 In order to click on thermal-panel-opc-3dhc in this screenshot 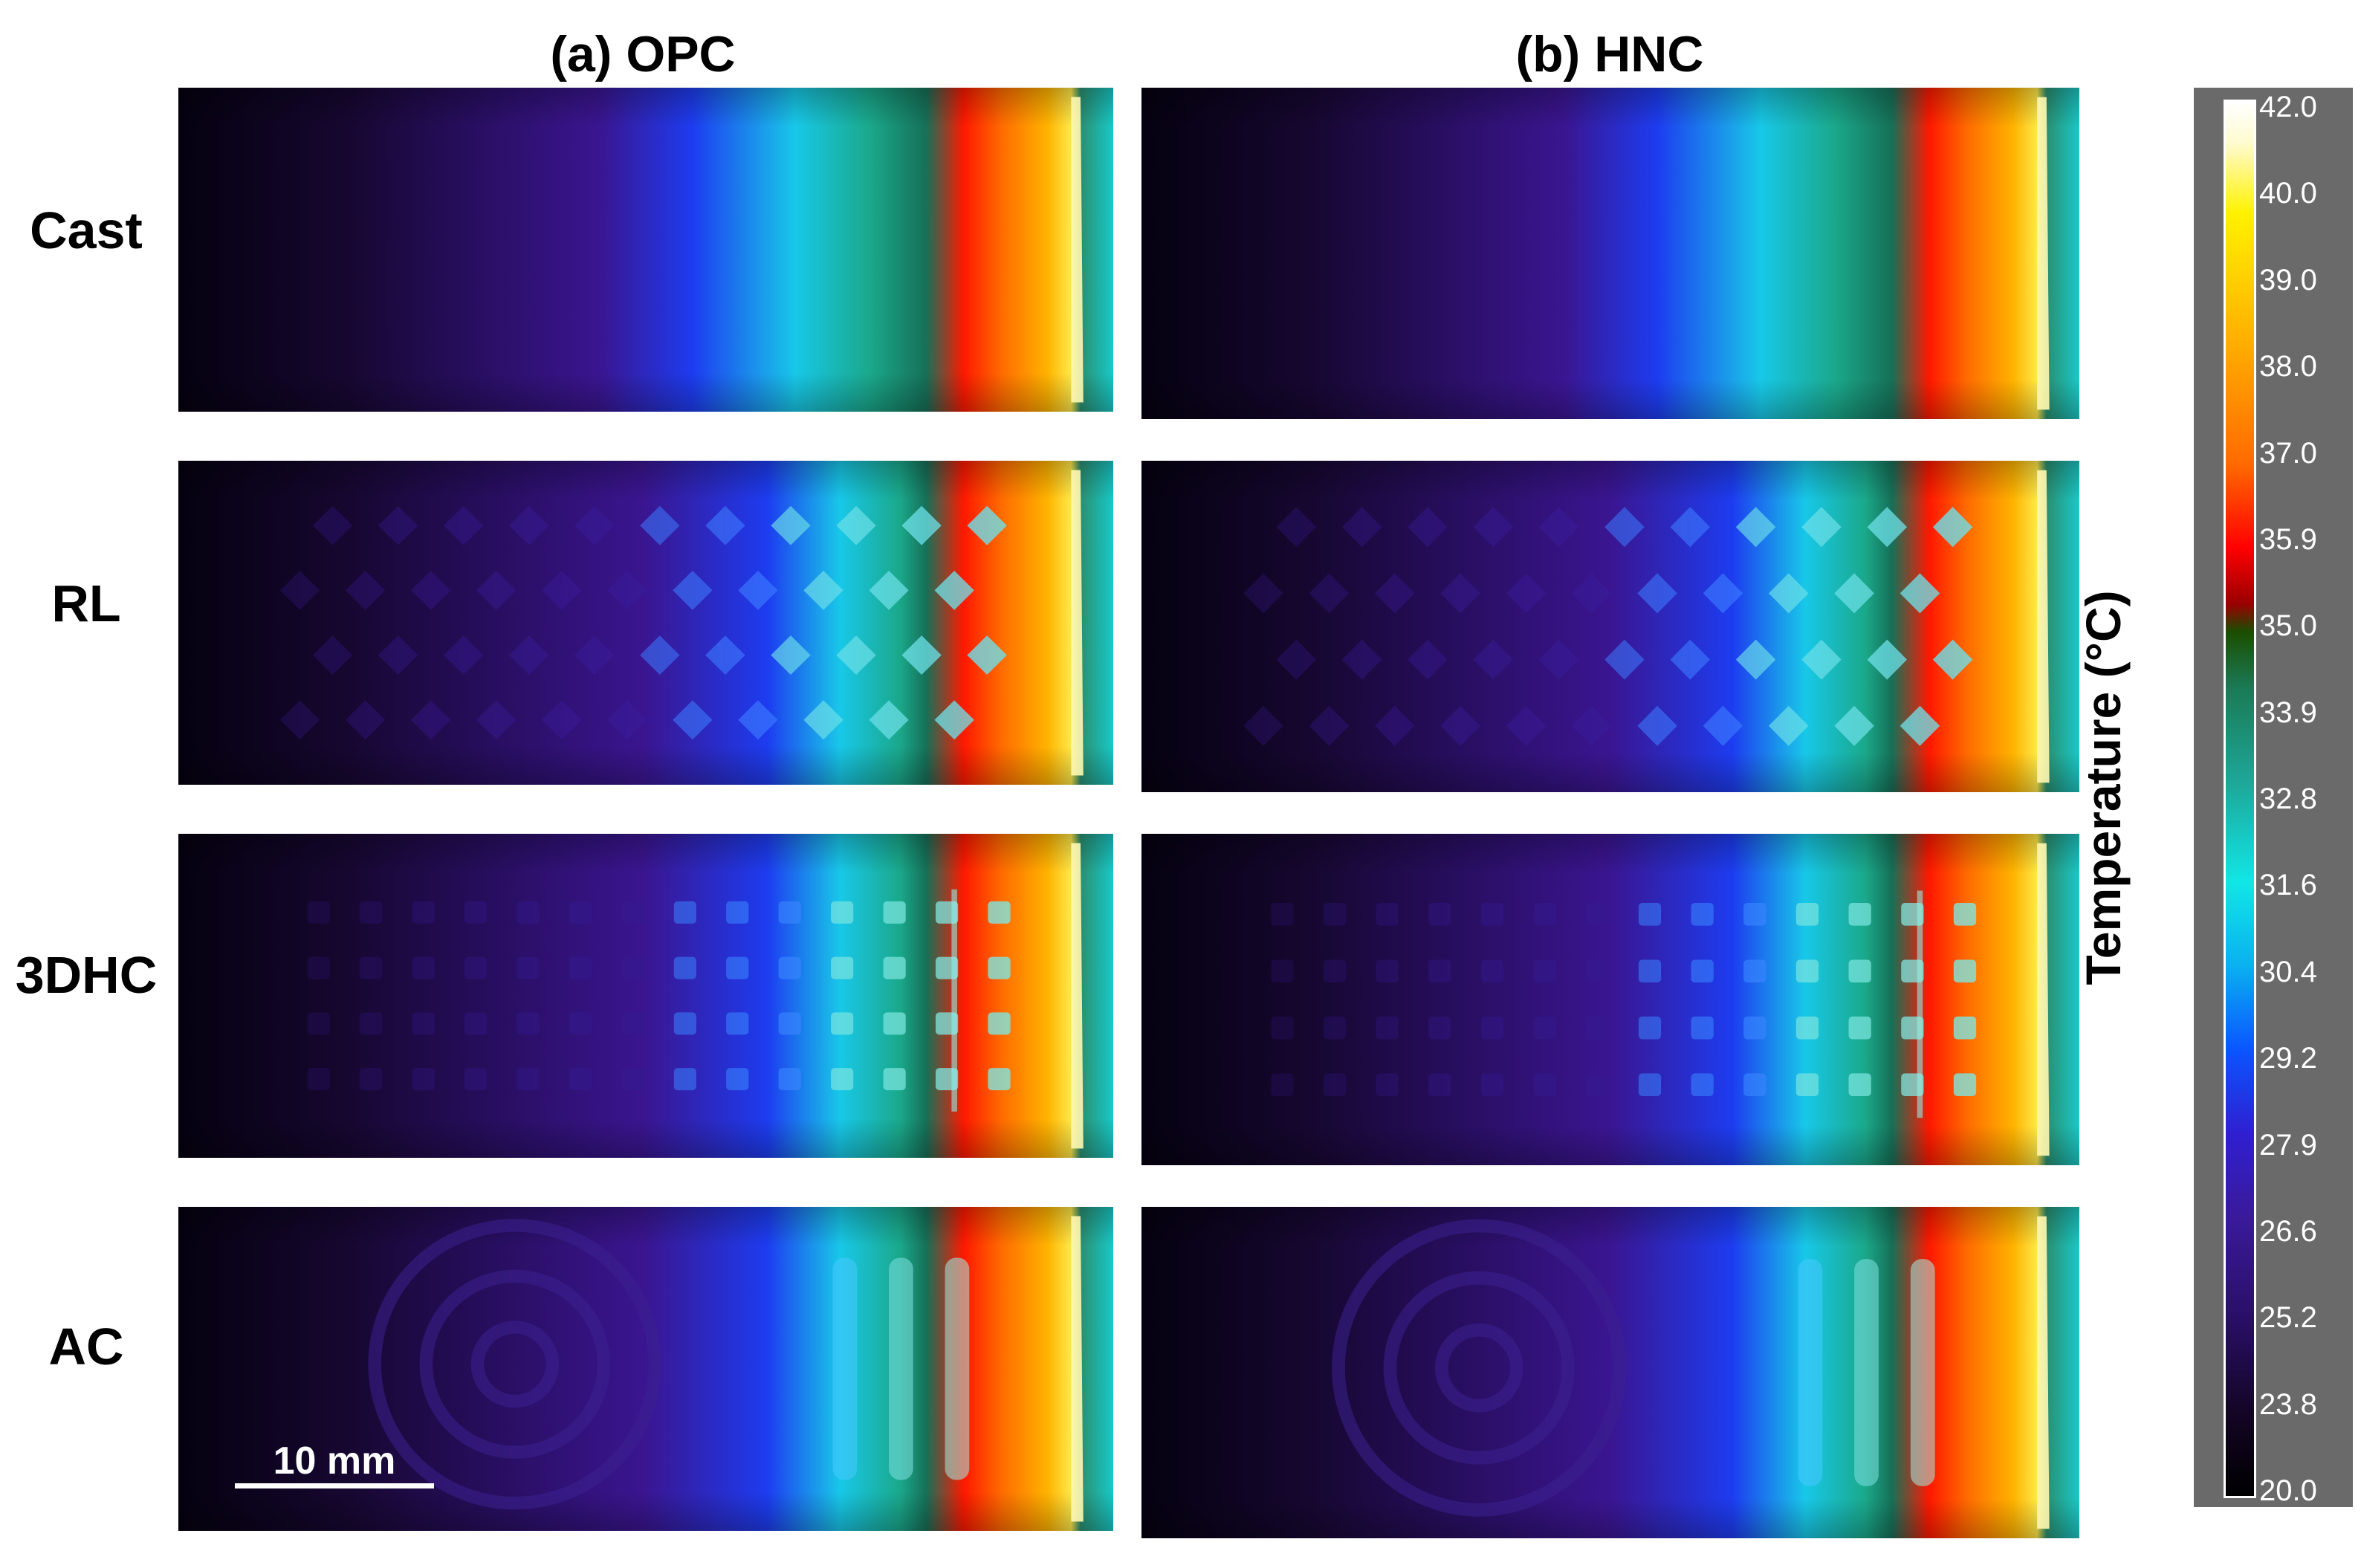, I will do `click(645, 996)`.